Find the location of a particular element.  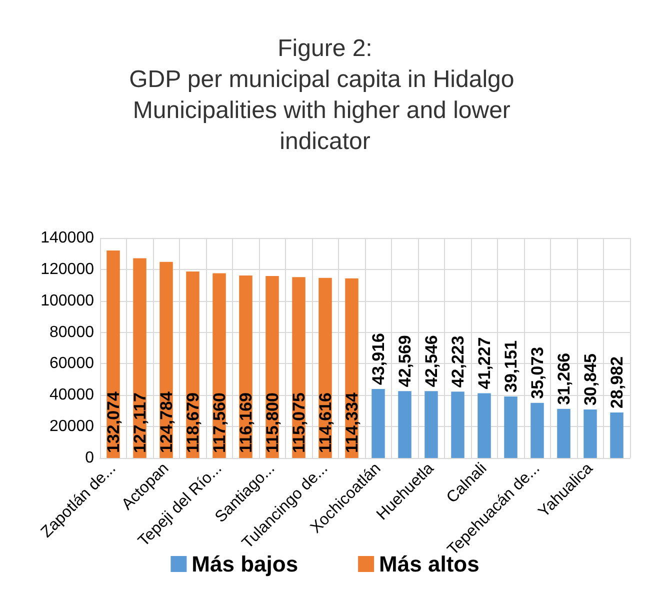

data-label: 42,546 is located at coordinates (431, 361).